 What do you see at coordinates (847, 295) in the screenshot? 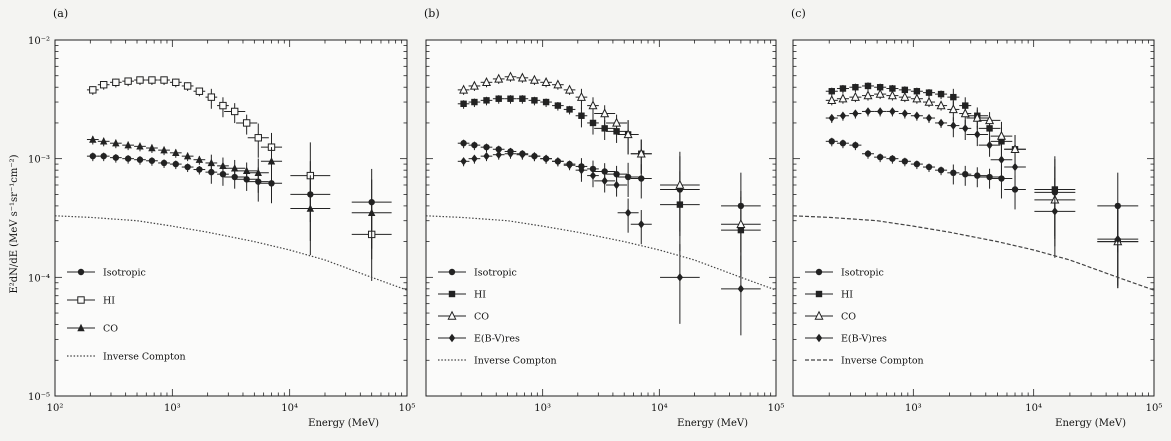
I see `legend-label: HI` at bounding box center [847, 295].